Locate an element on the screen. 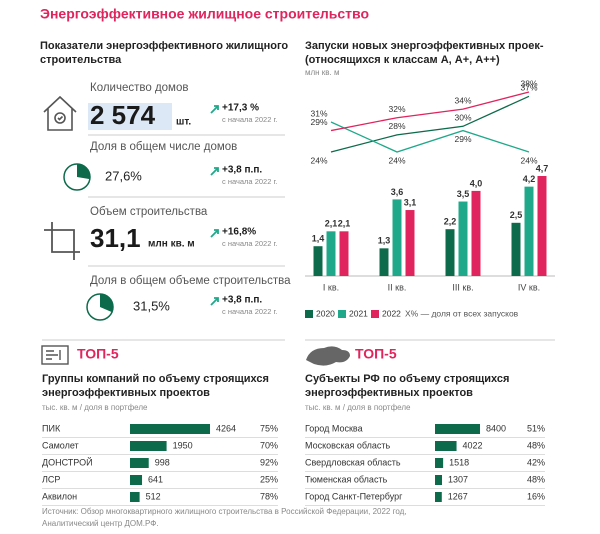 The width and height of the screenshot is (600, 534). row-value: 8400 is located at coordinates (496, 428).